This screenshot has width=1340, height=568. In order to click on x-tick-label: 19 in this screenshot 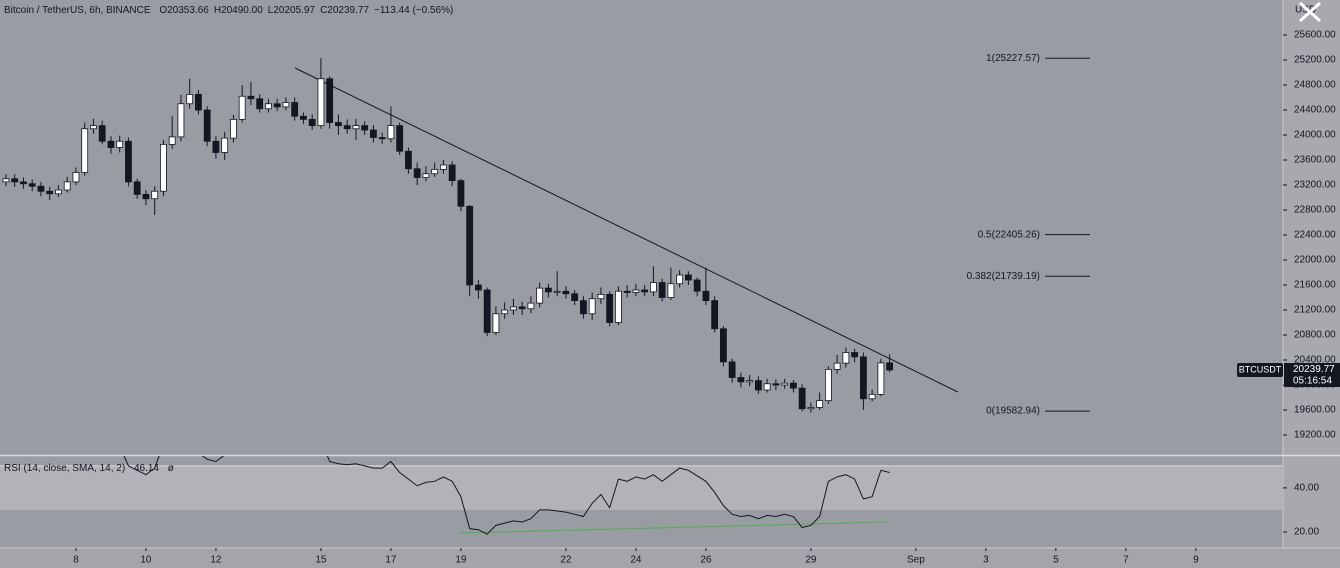, I will do `click(461, 560)`.